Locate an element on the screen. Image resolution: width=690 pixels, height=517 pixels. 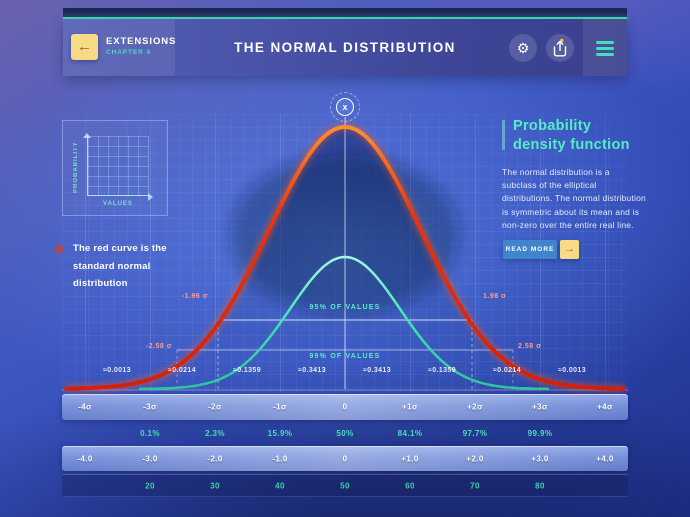
sigma-tick: +1σ is located at coordinates (410, 407).